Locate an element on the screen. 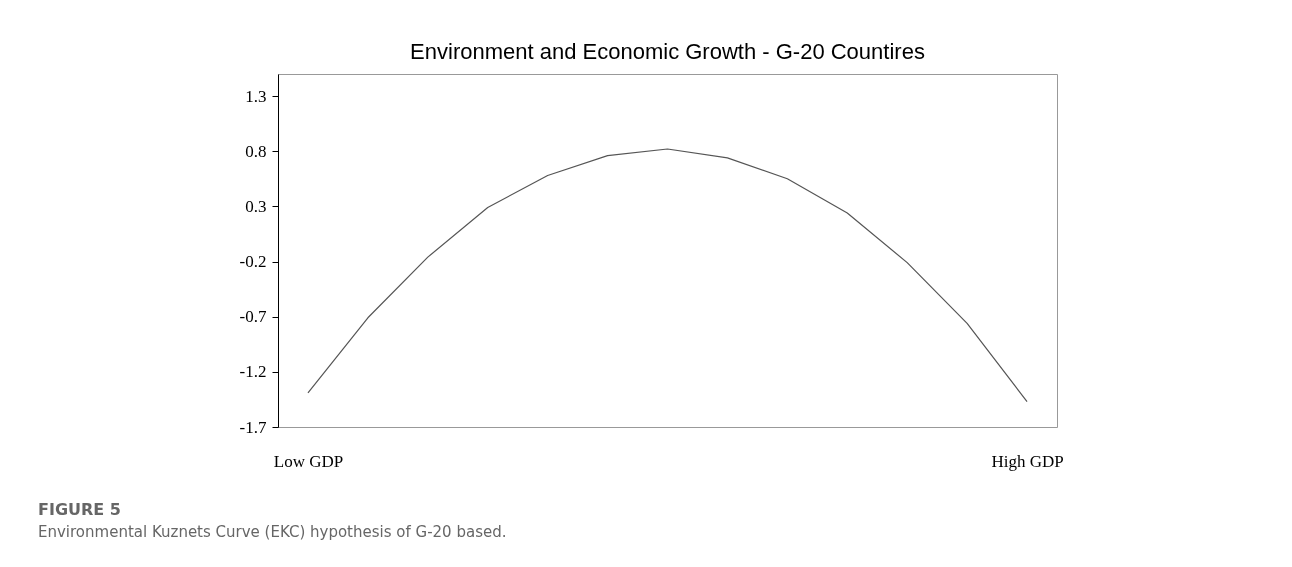 This screenshot has height=567, width=1292. y-tick-label: -1.7 is located at coordinates (253, 427).